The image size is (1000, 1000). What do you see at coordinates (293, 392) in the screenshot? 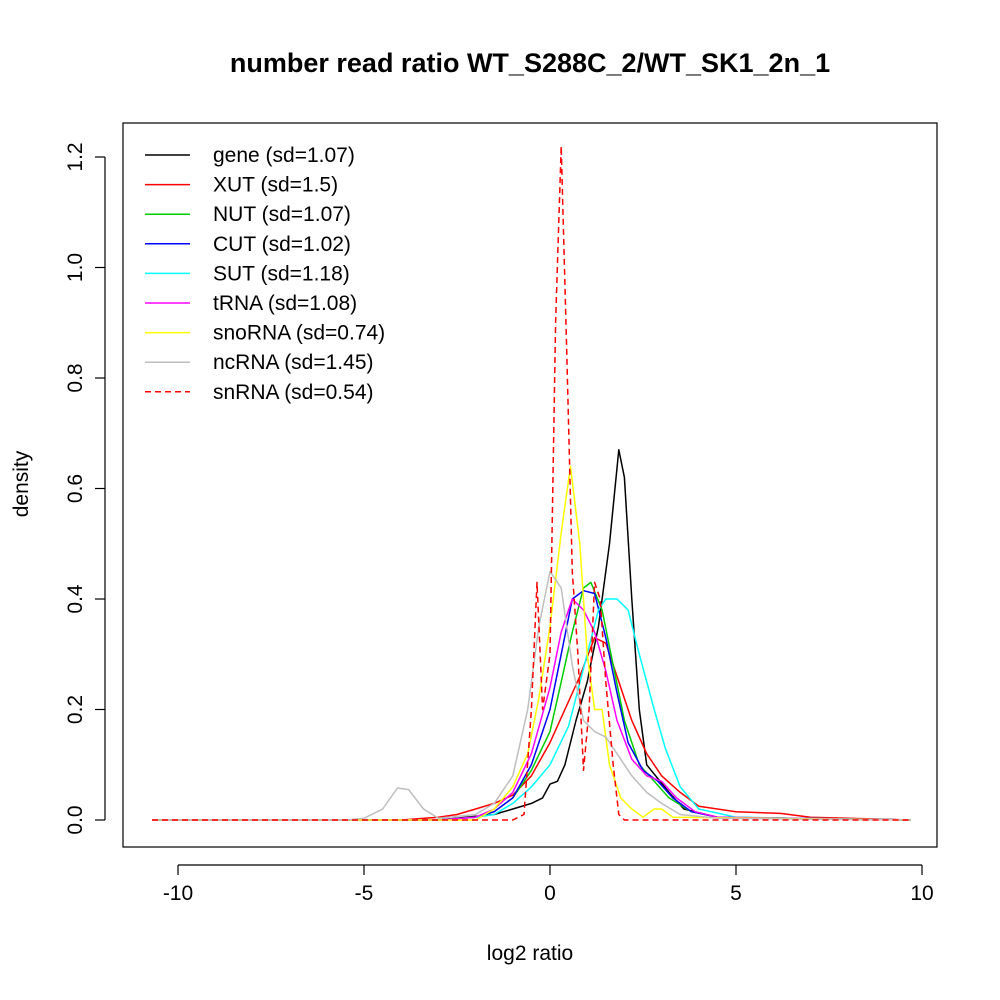
I see `legend-label-snrna: snRNA (sd=0.54)` at bounding box center [293, 392].